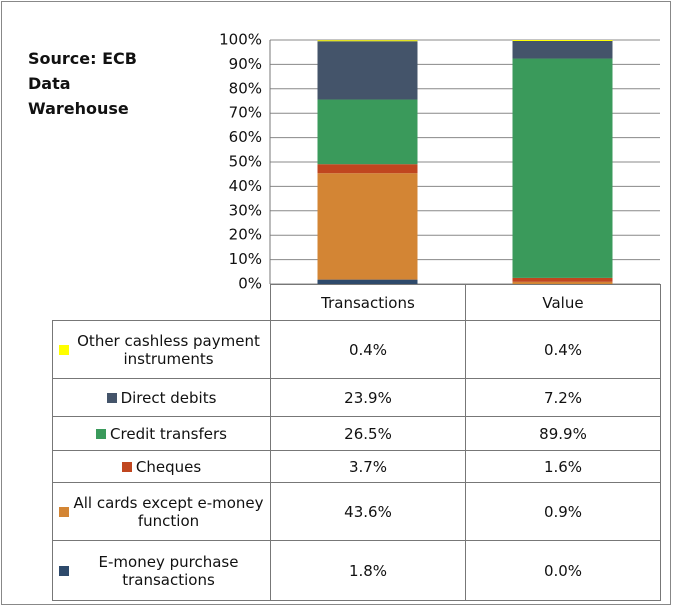  I want to click on legend-label: Cheques, so click(168, 466).